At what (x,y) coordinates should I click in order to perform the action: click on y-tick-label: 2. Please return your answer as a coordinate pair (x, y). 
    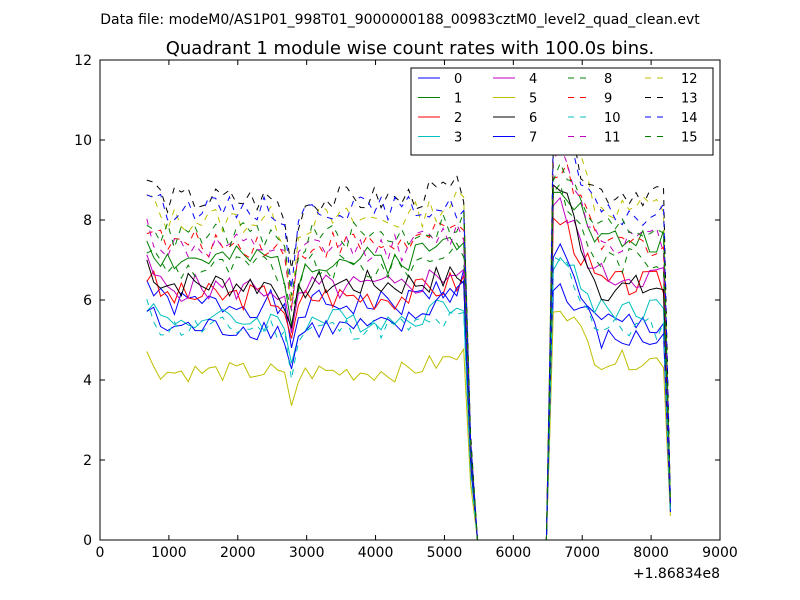
    Looking at the image, I should click on (87, 461).